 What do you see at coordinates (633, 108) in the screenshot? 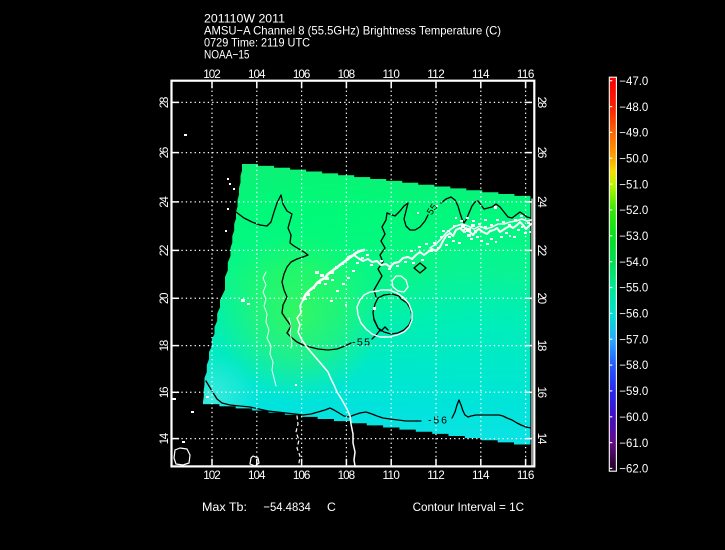
I see `svg-text: −48.0` at bounding box center [633, 108].